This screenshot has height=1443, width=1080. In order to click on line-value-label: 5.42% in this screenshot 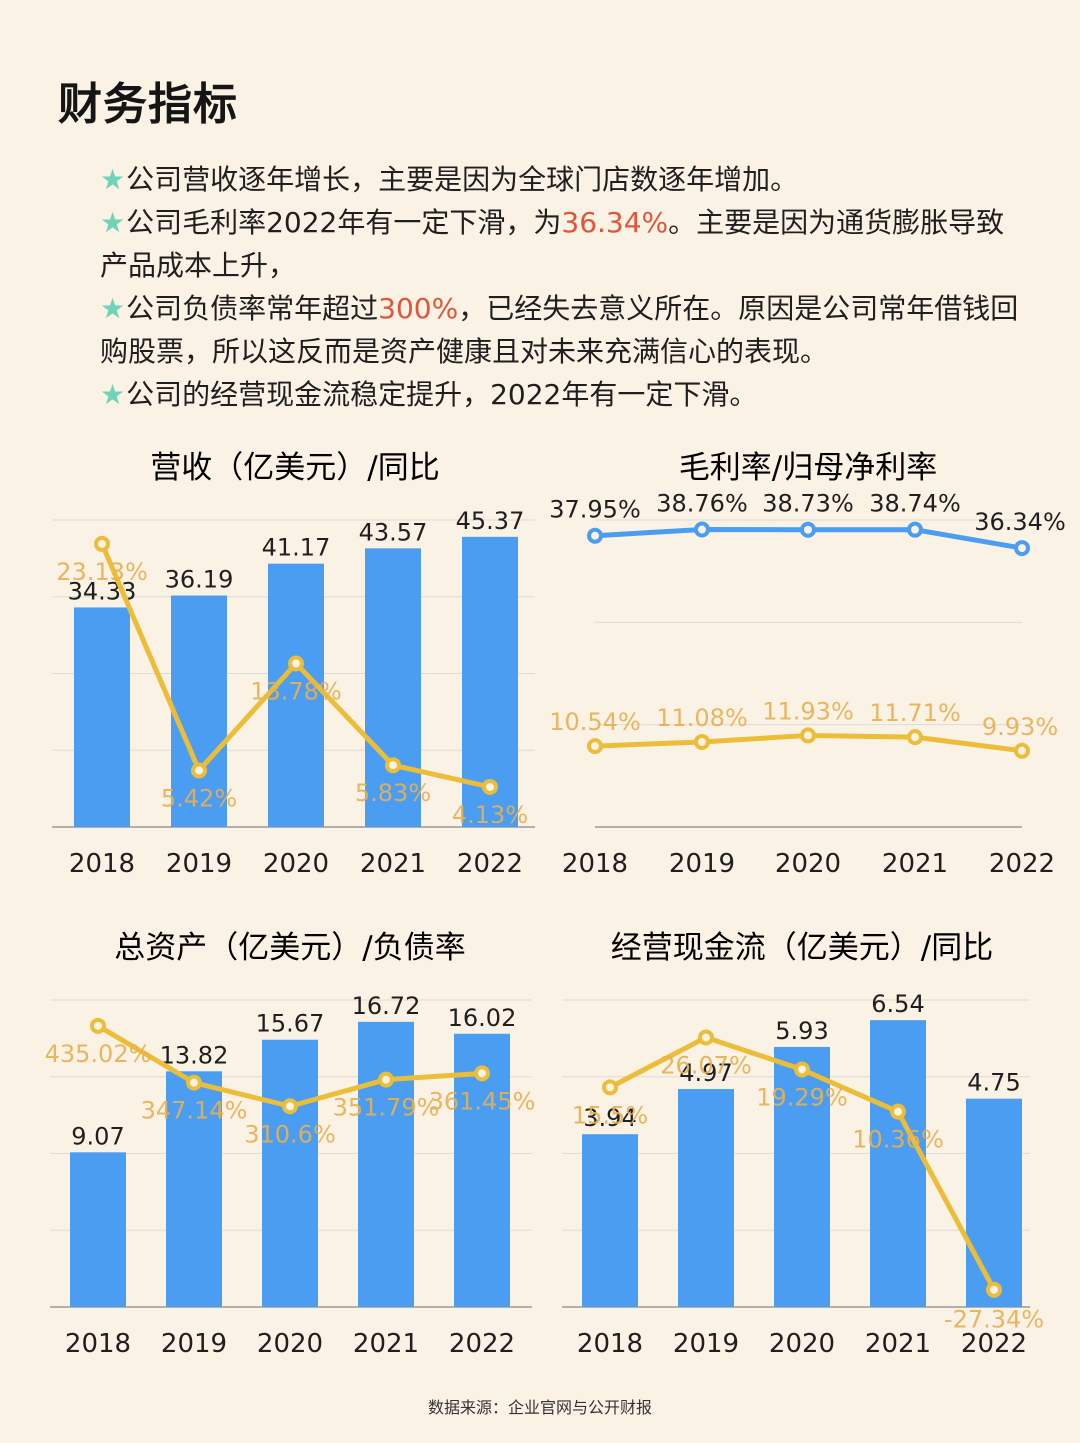, I will do `click(199, 798)`.